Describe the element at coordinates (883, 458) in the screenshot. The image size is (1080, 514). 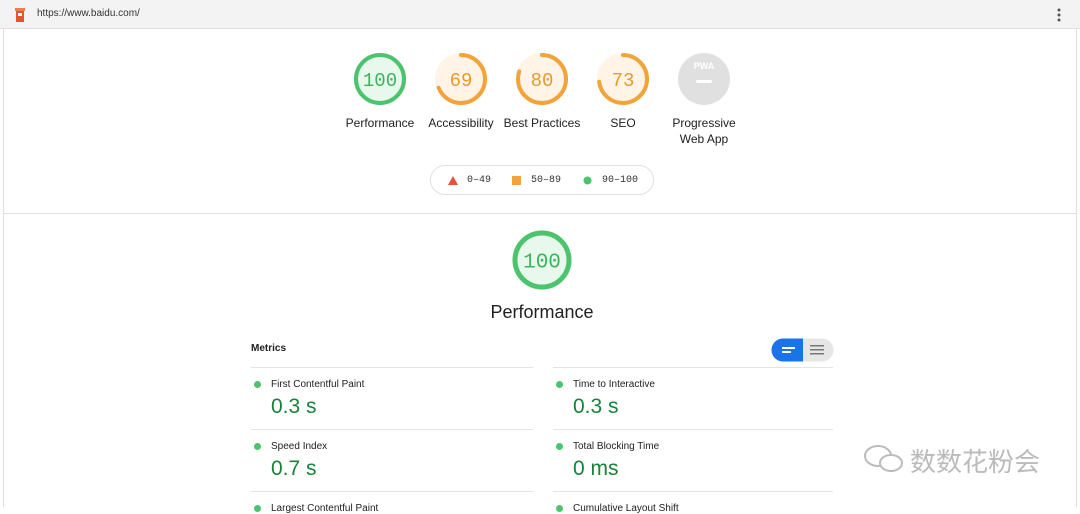
I see `wechat-icon` at that location.